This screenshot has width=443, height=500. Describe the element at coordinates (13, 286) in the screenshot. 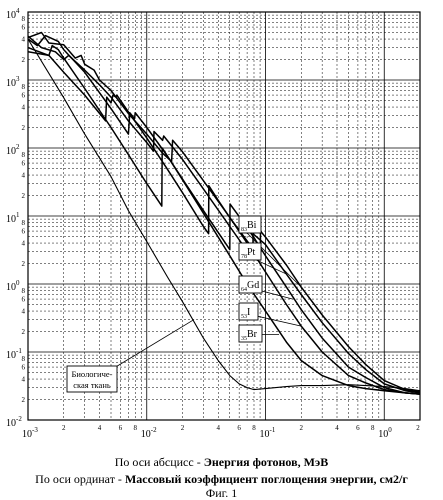

I see `y-tick-label: 10⁰` at that location.